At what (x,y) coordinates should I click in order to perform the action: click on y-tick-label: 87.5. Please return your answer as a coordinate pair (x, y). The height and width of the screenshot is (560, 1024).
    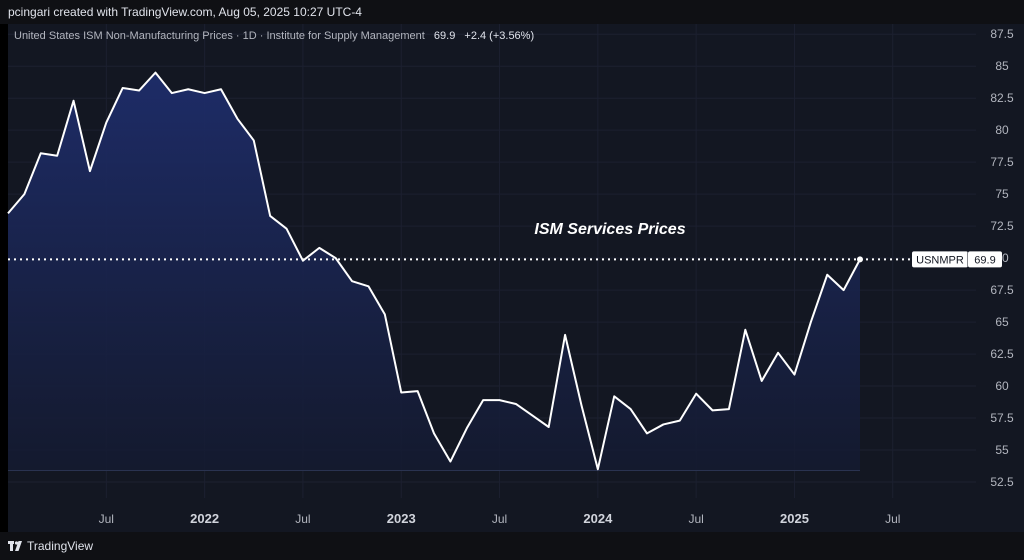
    Looking at the image, I should click on (1002, 34).